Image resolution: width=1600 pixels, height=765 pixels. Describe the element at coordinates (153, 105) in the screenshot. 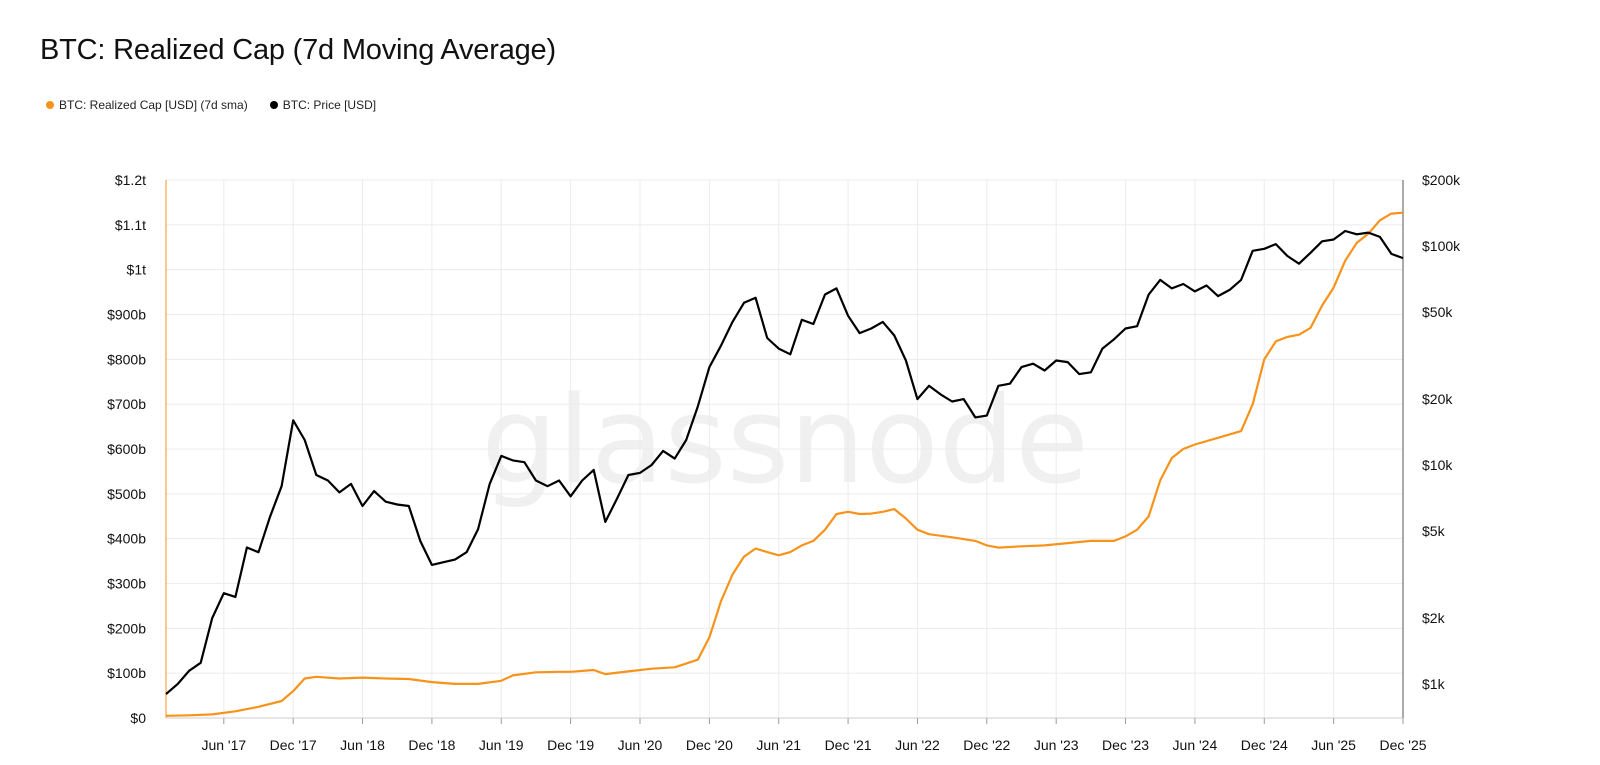

I see `legend-label-realized-cap: BTC: Realized Cap [USD] (7d sma)` at that location.